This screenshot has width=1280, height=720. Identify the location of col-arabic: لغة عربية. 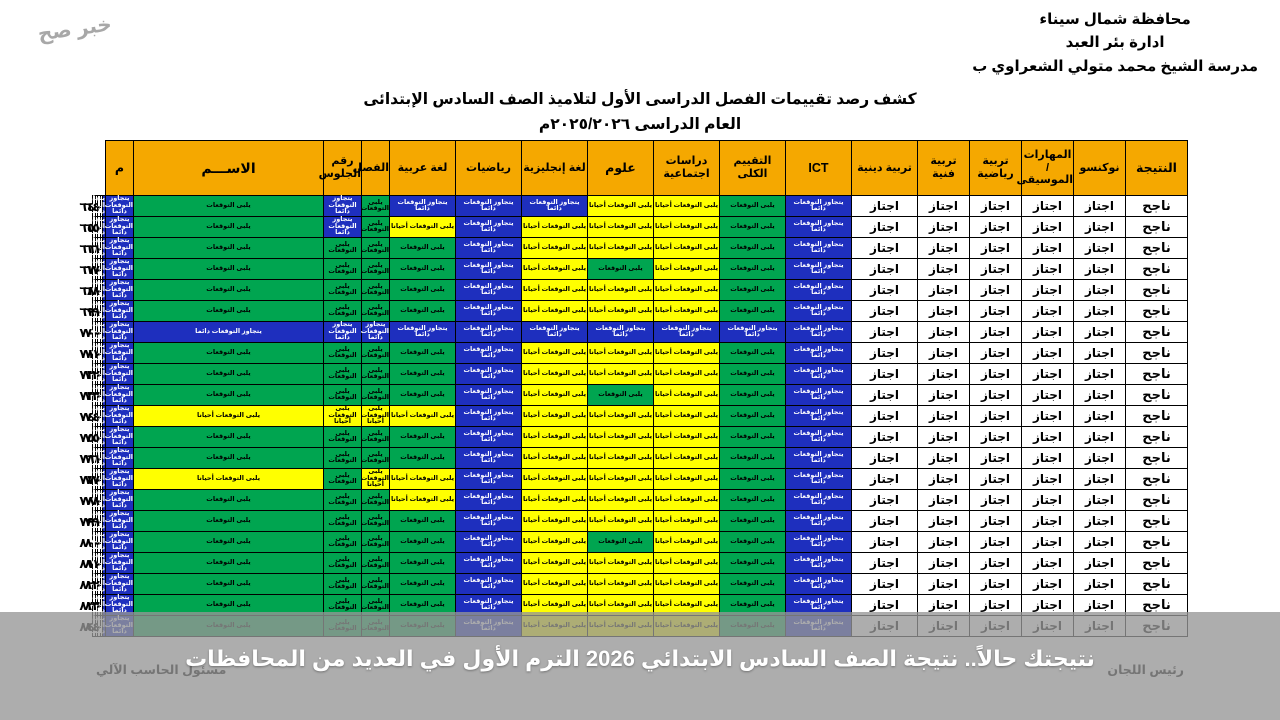
(422, 168).